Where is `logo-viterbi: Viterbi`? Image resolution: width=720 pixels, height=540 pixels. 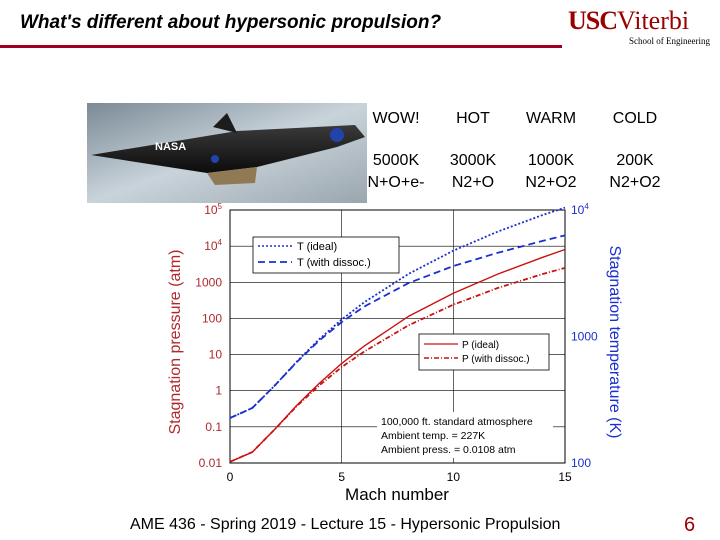 logo-viterbi: Viterbi is located at coordinates (653, 20).